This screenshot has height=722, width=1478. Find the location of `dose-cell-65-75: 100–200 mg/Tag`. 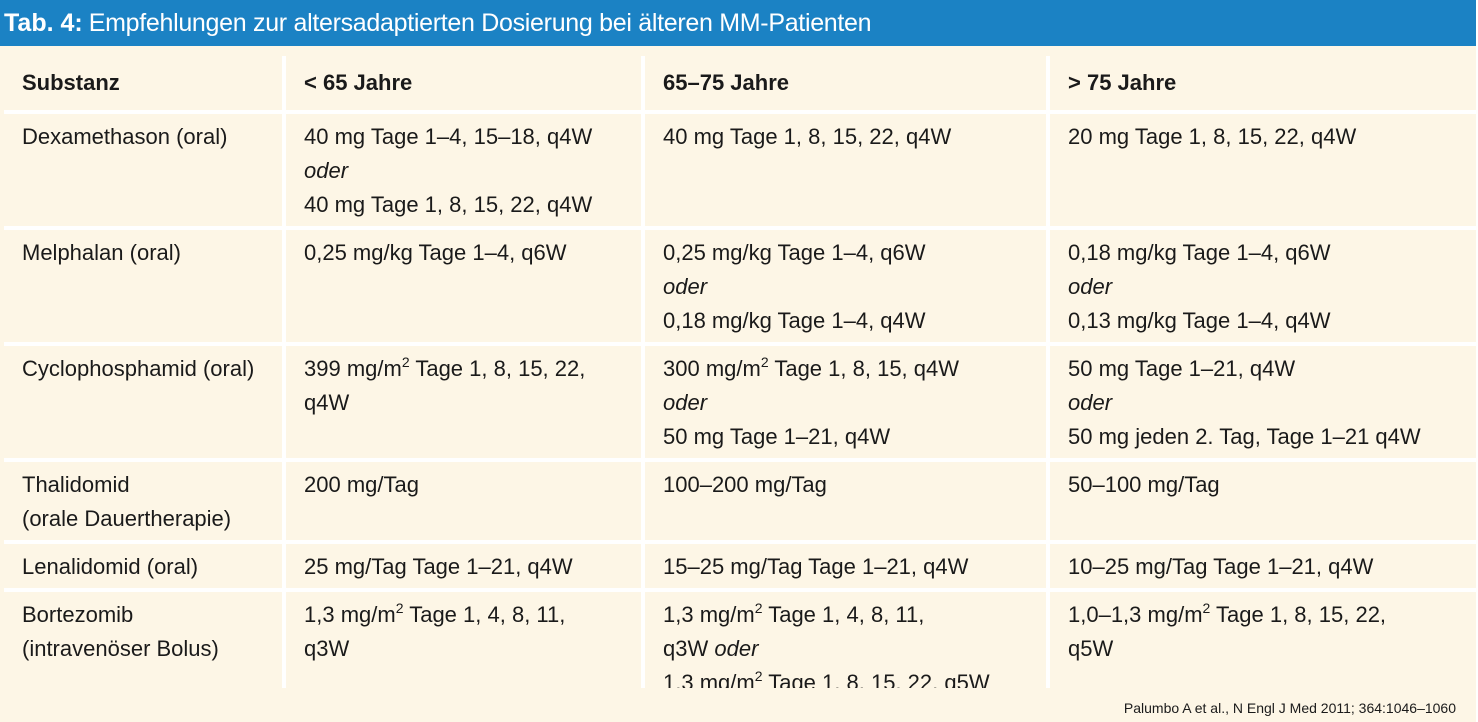

dose-cell-65-75: 100–200 mg/Tag is located at coordinates (847, 503).